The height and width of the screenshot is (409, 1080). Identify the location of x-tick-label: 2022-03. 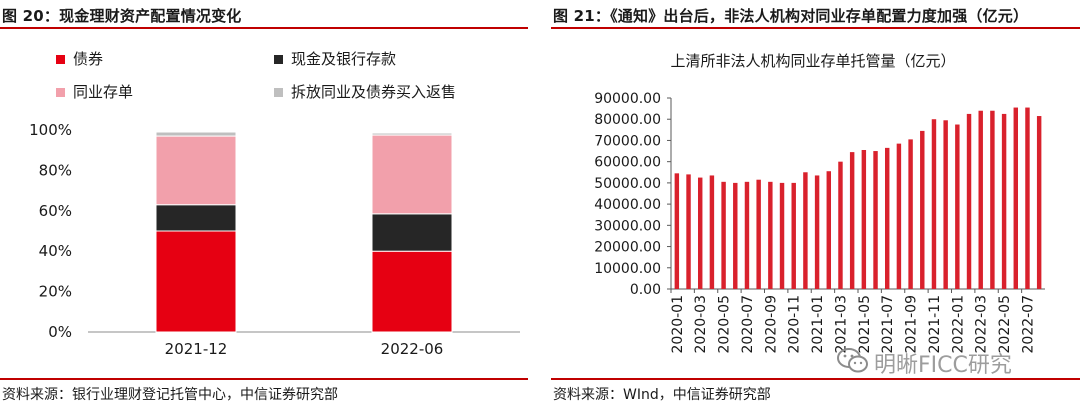
(982, 324).